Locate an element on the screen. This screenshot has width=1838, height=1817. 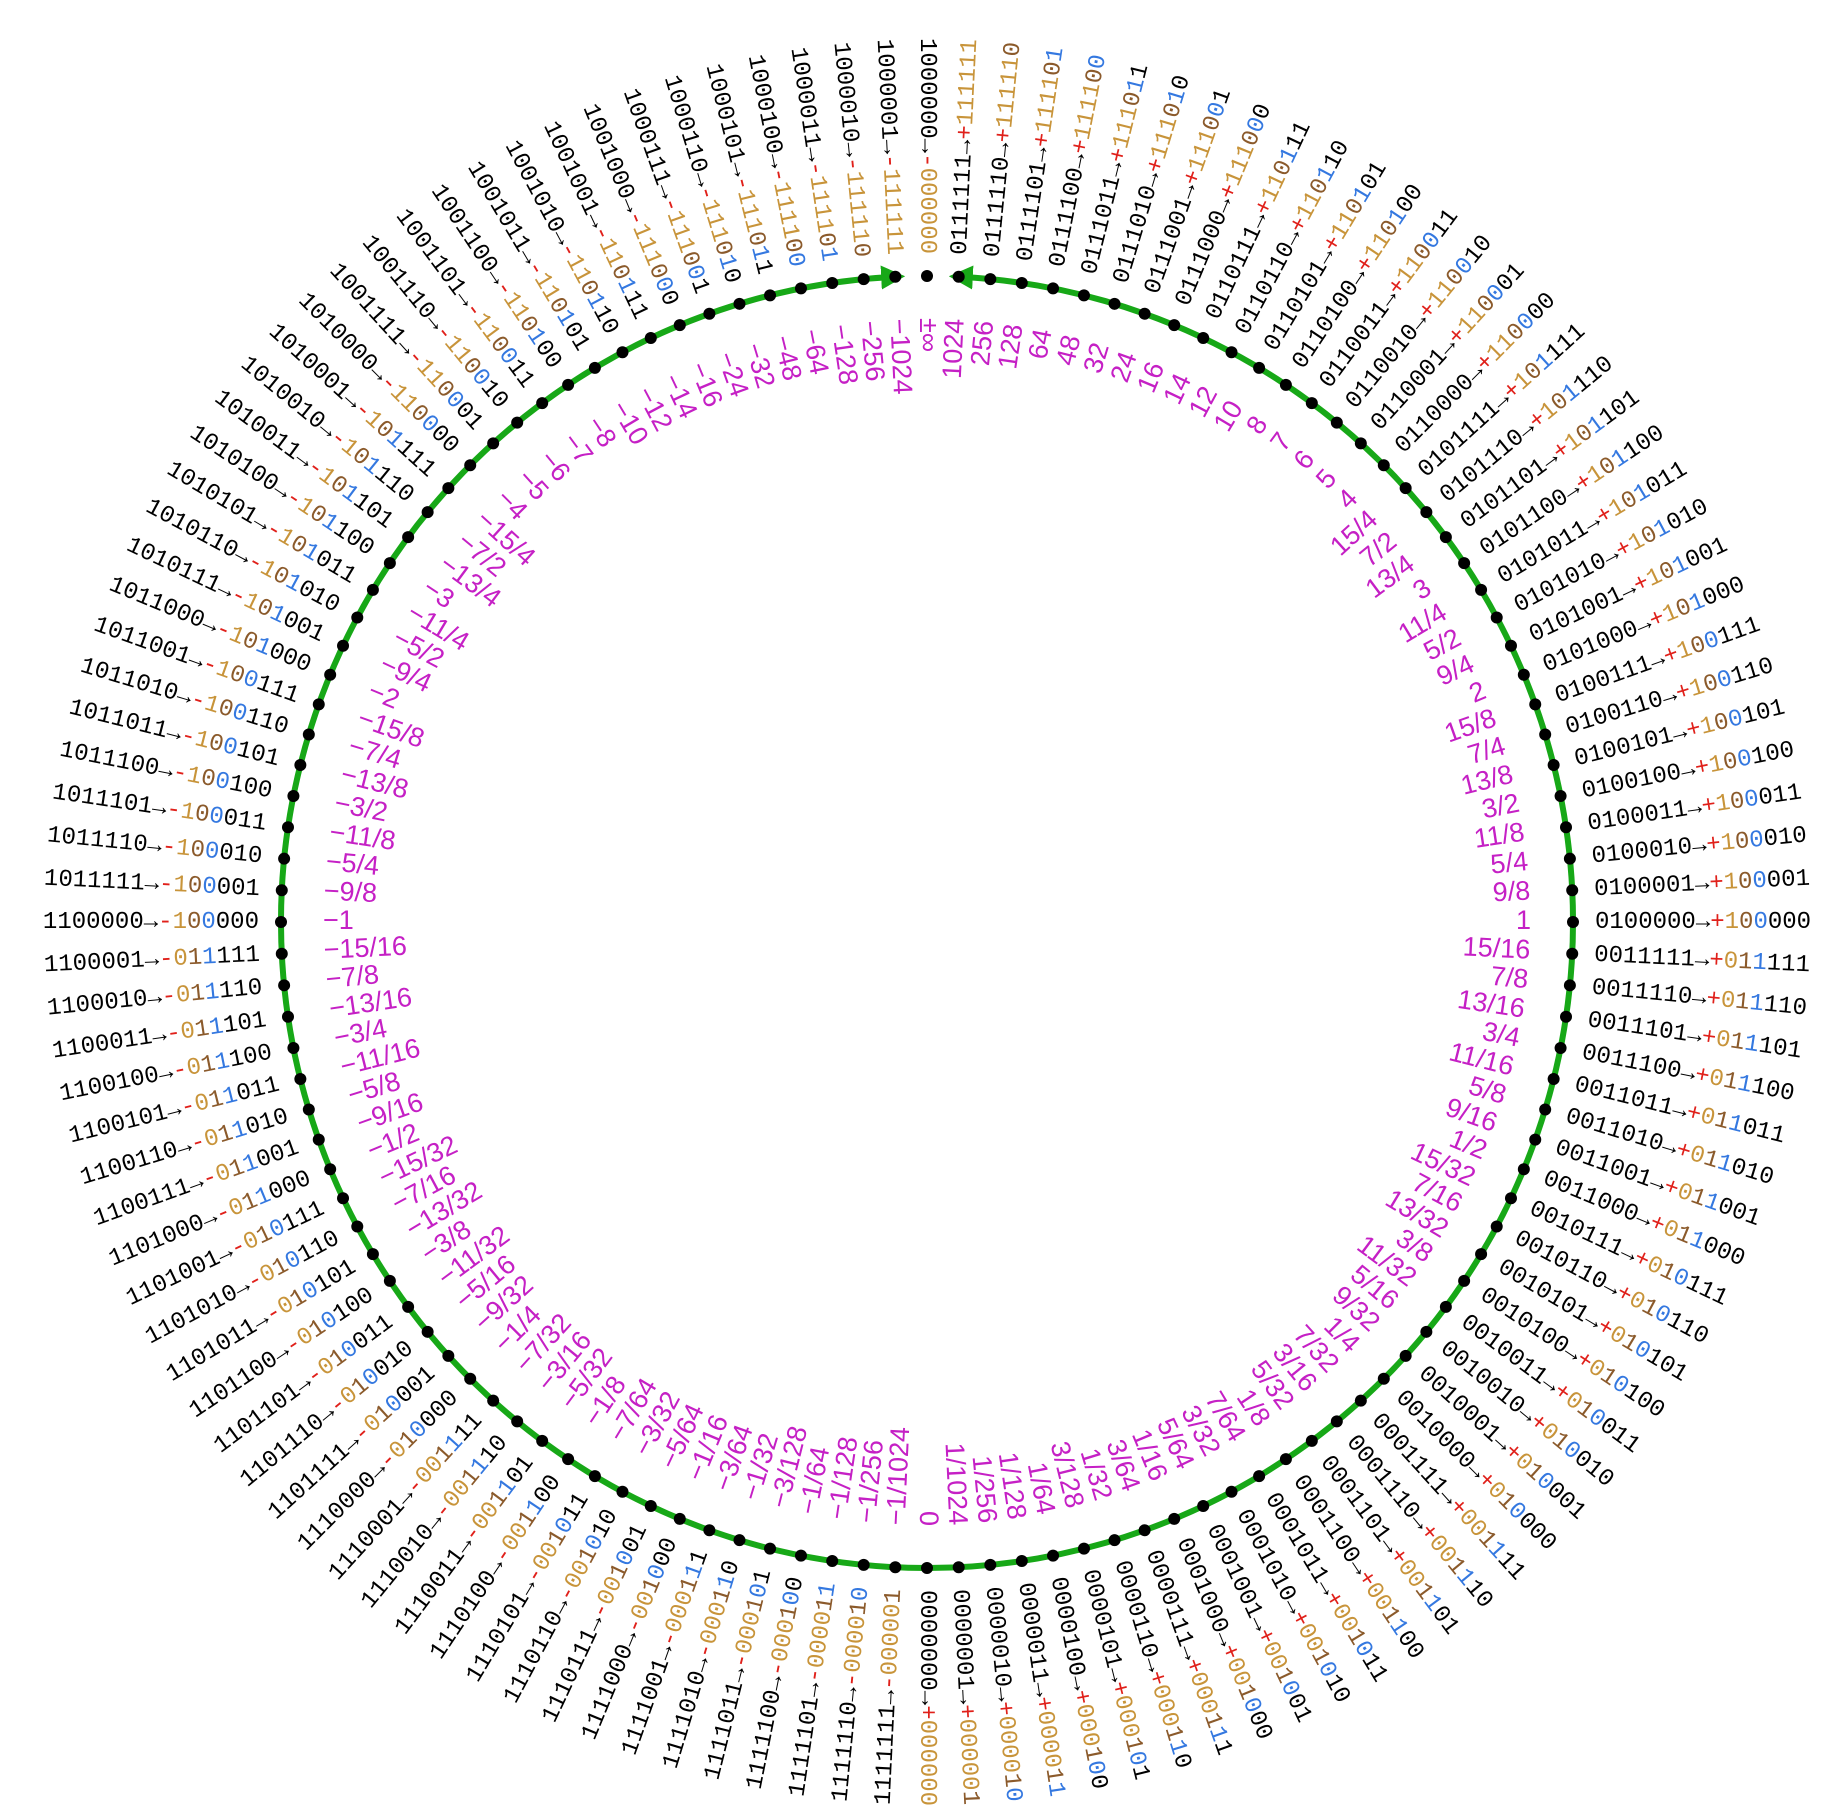
regime-bits: 0 is located at coordinates (183, 996).